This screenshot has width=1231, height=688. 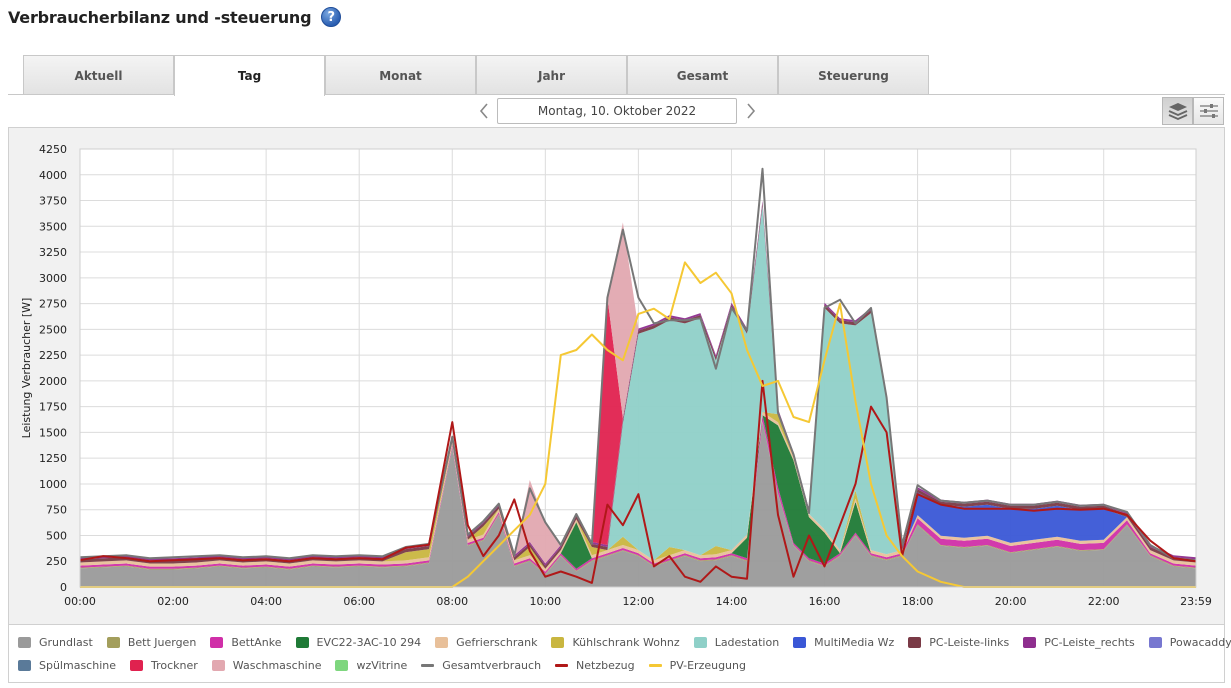 I want to click on legend-item: Waschmaschine, so click(x=266, y=665).